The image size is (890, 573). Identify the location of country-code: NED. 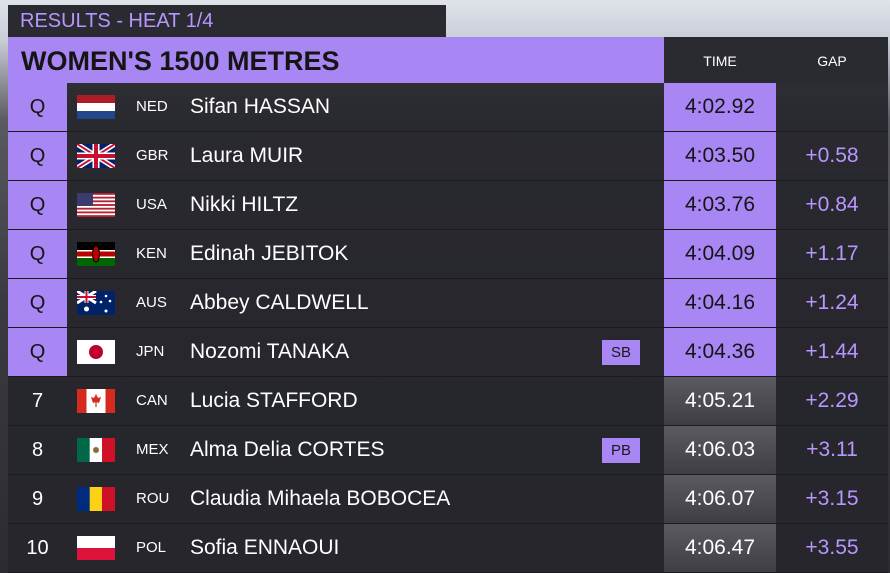
(152, 106).